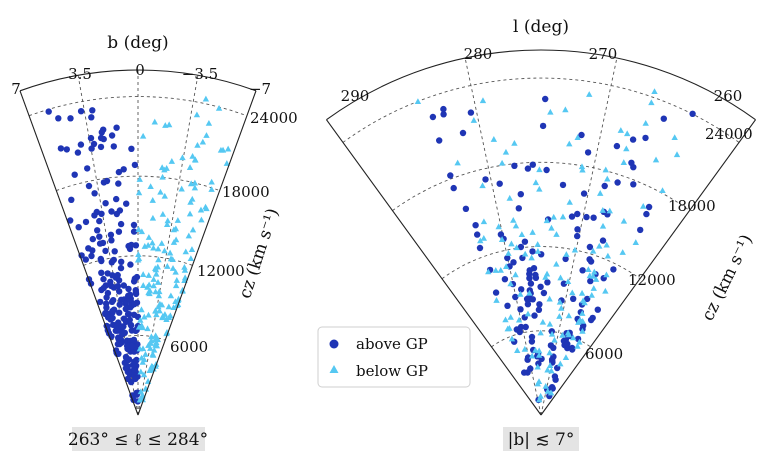 The width and height of the screenshot is (768, 455). I want to click on legend-frame, so click(394, 357).